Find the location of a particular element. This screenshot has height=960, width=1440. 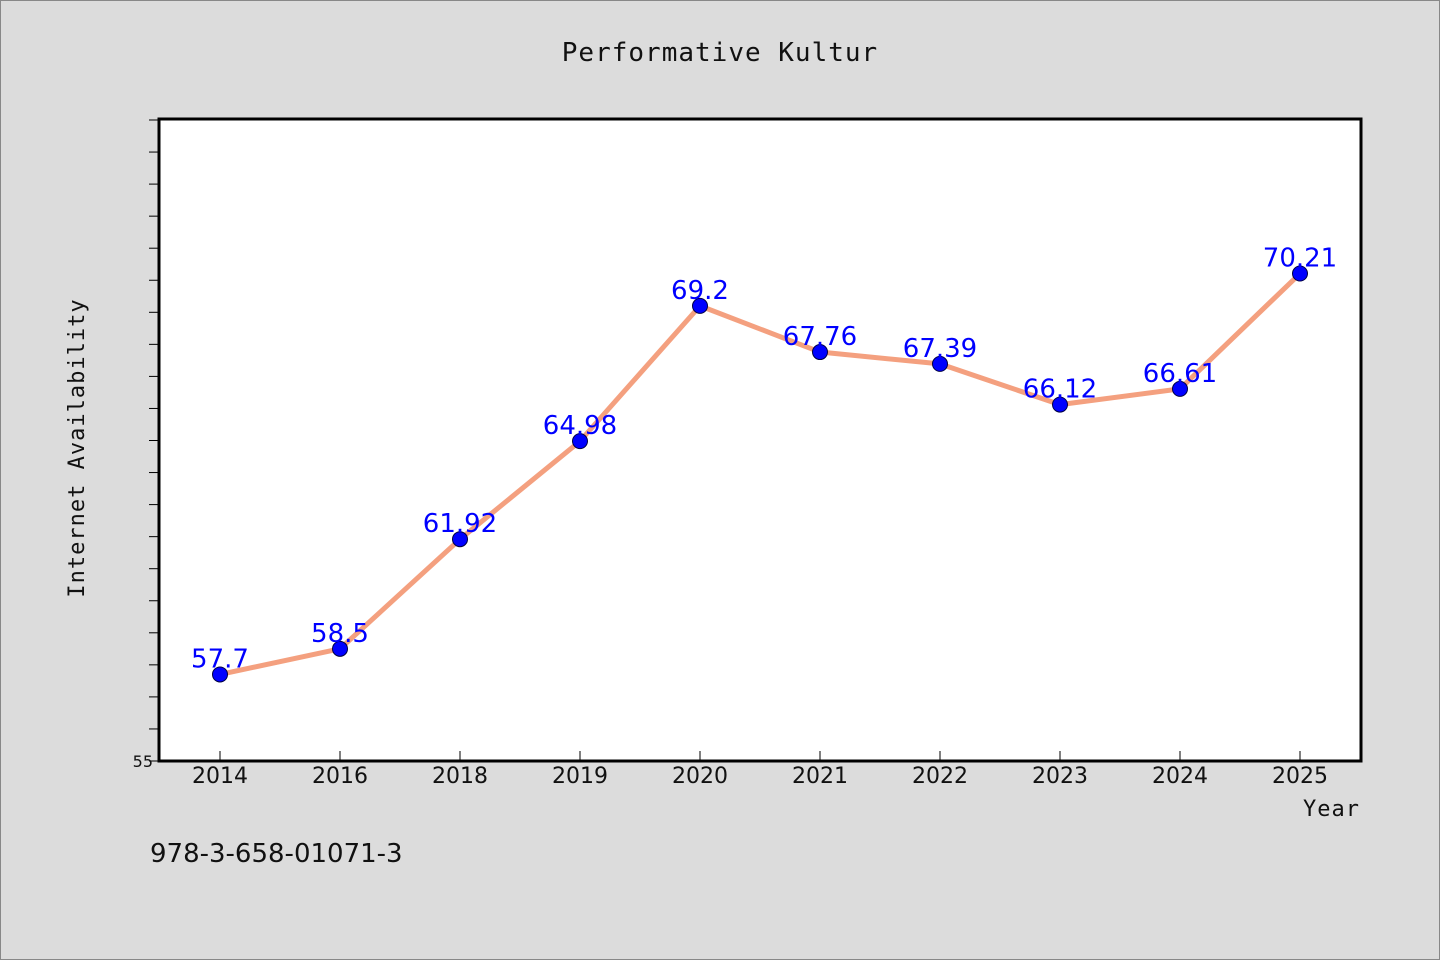

data-label: 67.76 is located at coordinates (820, 337).